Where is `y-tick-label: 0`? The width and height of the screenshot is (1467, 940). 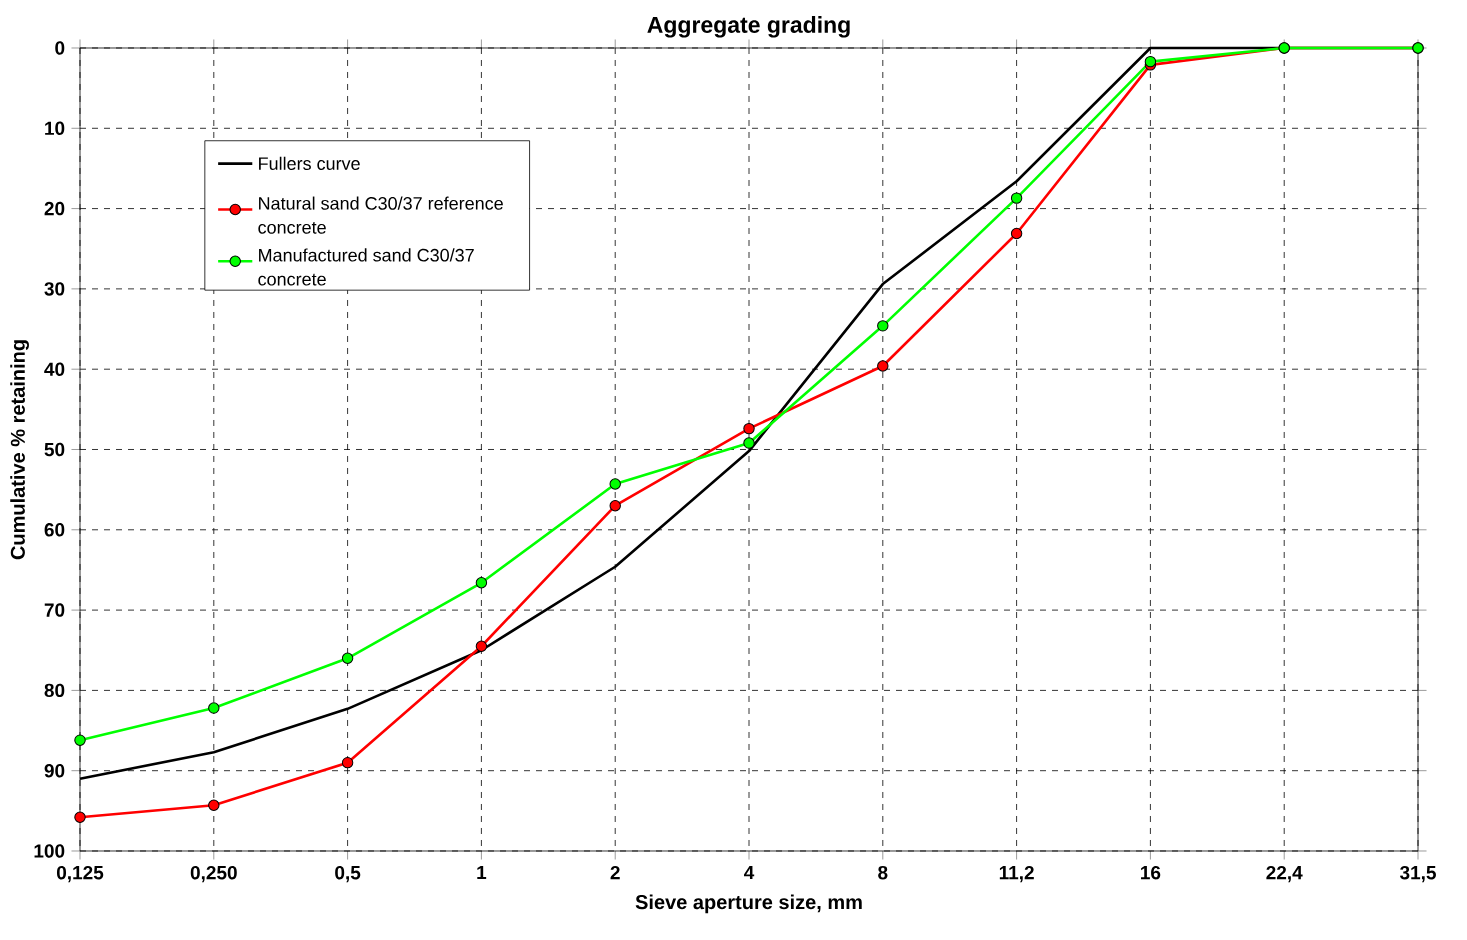
y-tick-label: 0 is located at coordinates (60, 48).